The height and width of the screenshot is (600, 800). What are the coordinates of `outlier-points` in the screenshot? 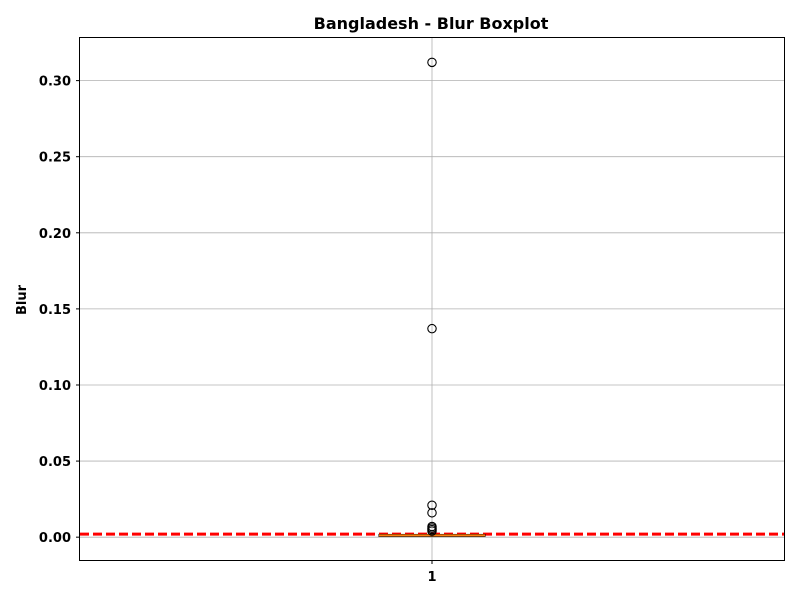 It's located at (432, 296).